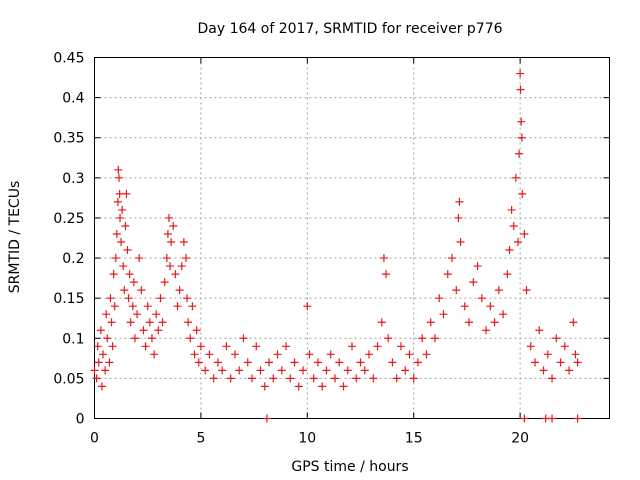 This screenshot has width=640, height=480. I want to click on y-tick-label: 0.35, so click(68, 139).